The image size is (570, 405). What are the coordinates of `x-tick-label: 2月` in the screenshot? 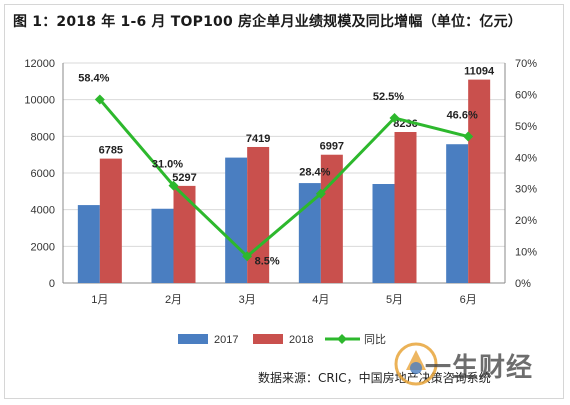 It's located at (173, 300).